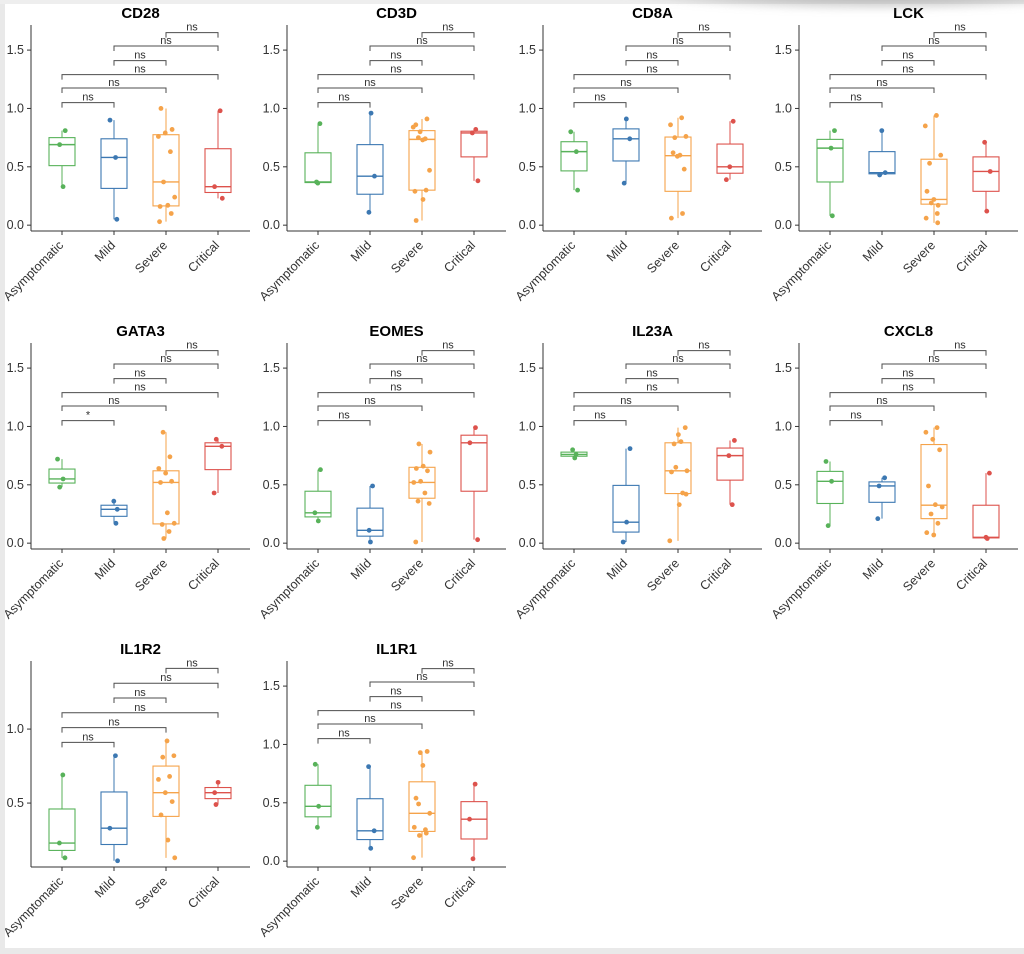 This screenshot has height=954, width=1024. Describe the element at coordinates (908, 13) in the screenshot. I see `panel-title: LCK` at that location.